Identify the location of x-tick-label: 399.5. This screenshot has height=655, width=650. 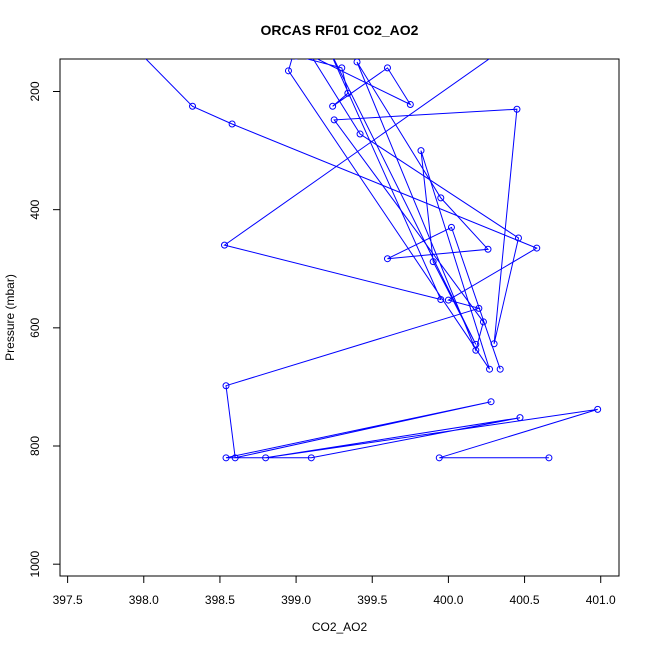
(372, 600).